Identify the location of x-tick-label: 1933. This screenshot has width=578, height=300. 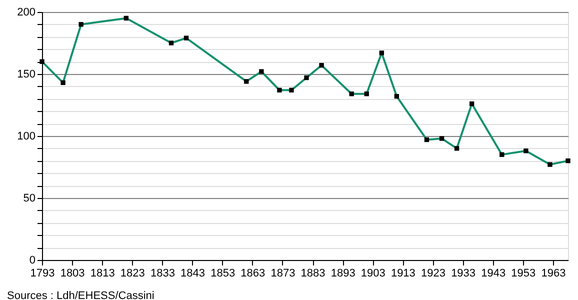
(463, 274).